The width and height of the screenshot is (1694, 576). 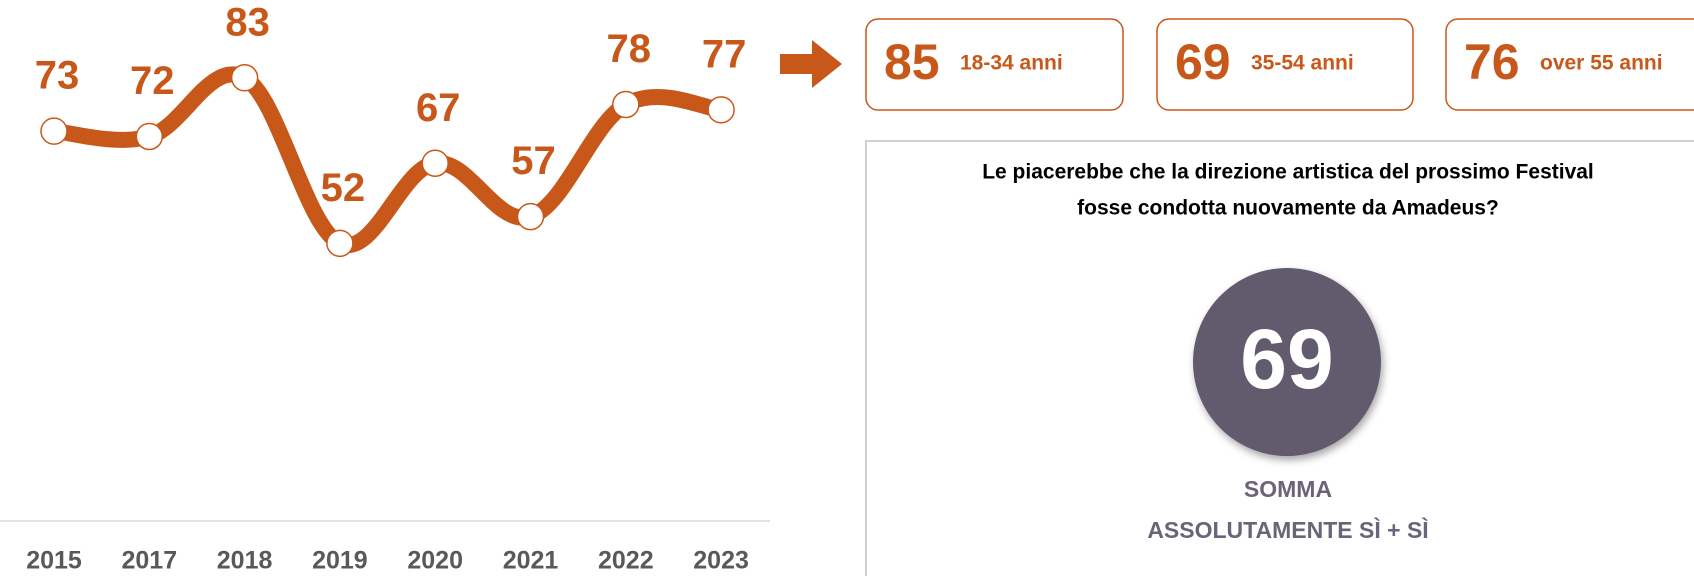 What do you see at coordinates (343, 188) in the screenshot?
I see `data-label: 52` at bounding box center [343, 188].